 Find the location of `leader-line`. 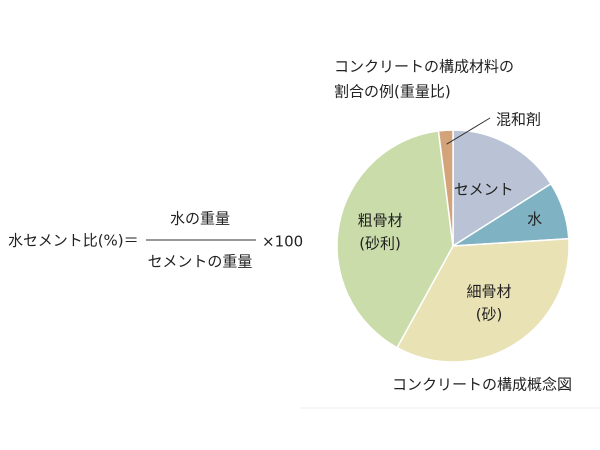

leader-line is located at coordinates (468, 131).